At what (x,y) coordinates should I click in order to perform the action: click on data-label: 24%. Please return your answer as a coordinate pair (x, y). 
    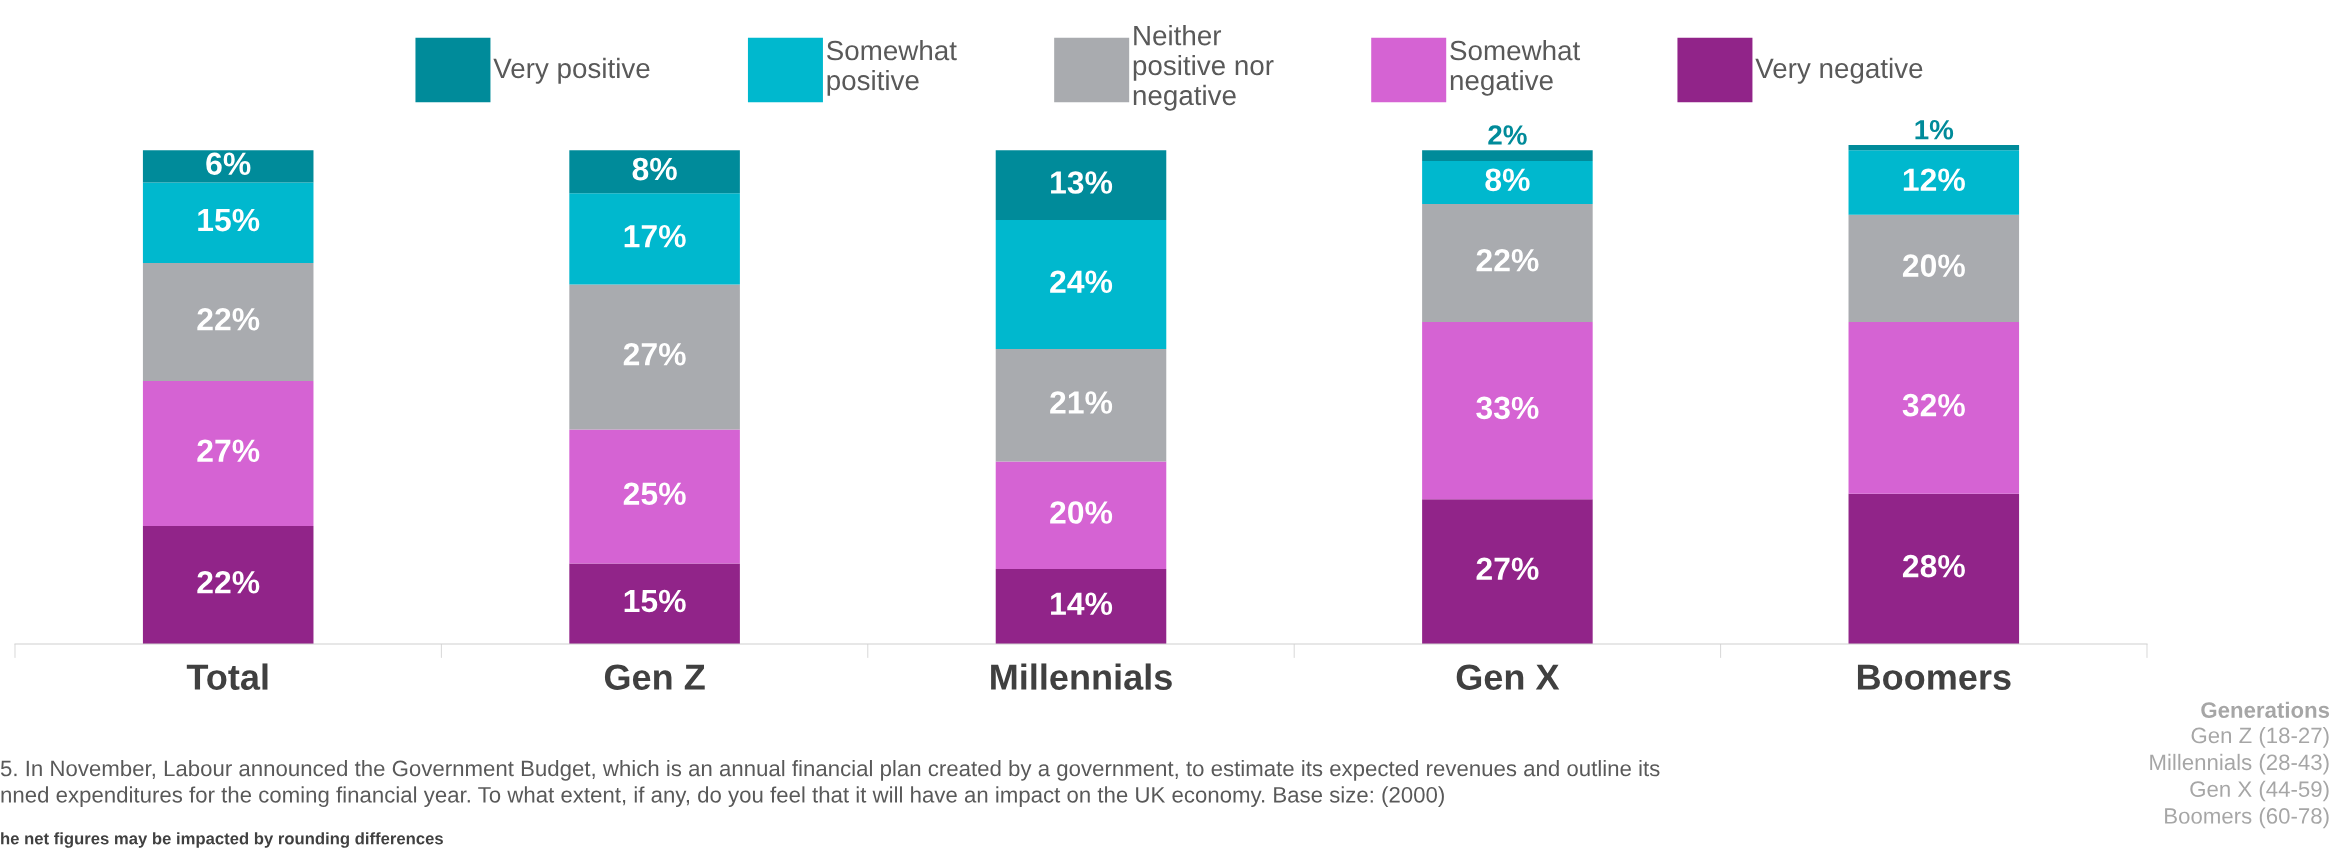
    Looking at the image, I should click on (1081, 282).